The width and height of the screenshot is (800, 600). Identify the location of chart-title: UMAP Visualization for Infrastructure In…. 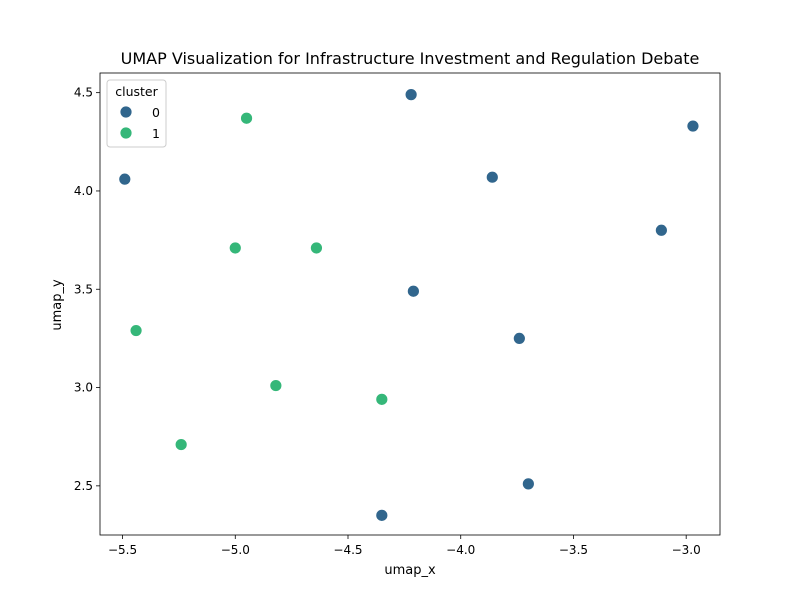
(410, 58).